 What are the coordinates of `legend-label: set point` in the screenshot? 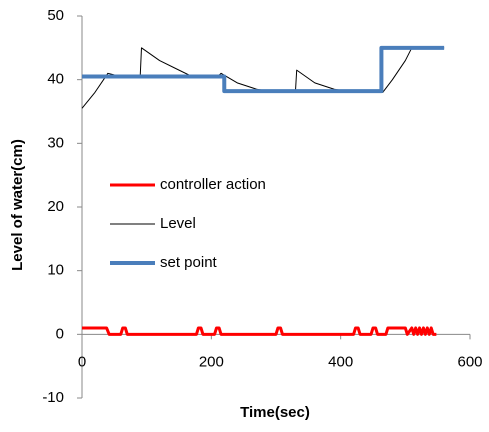 It's located at (189, 262).